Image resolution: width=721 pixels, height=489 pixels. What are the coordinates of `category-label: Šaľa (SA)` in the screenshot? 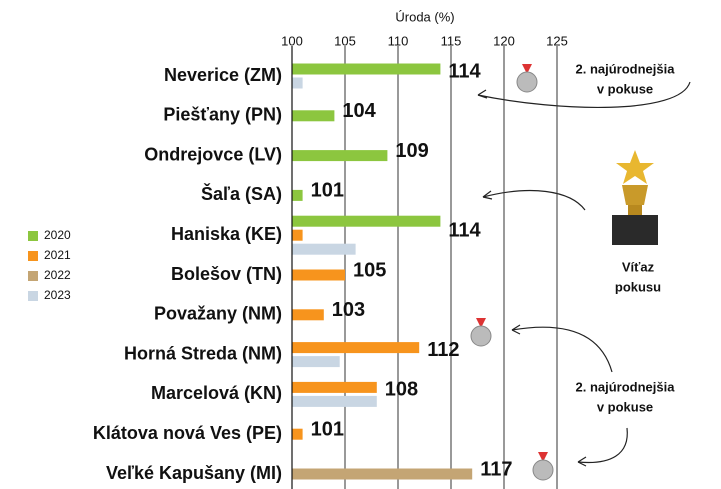 It's located at (241, 193).